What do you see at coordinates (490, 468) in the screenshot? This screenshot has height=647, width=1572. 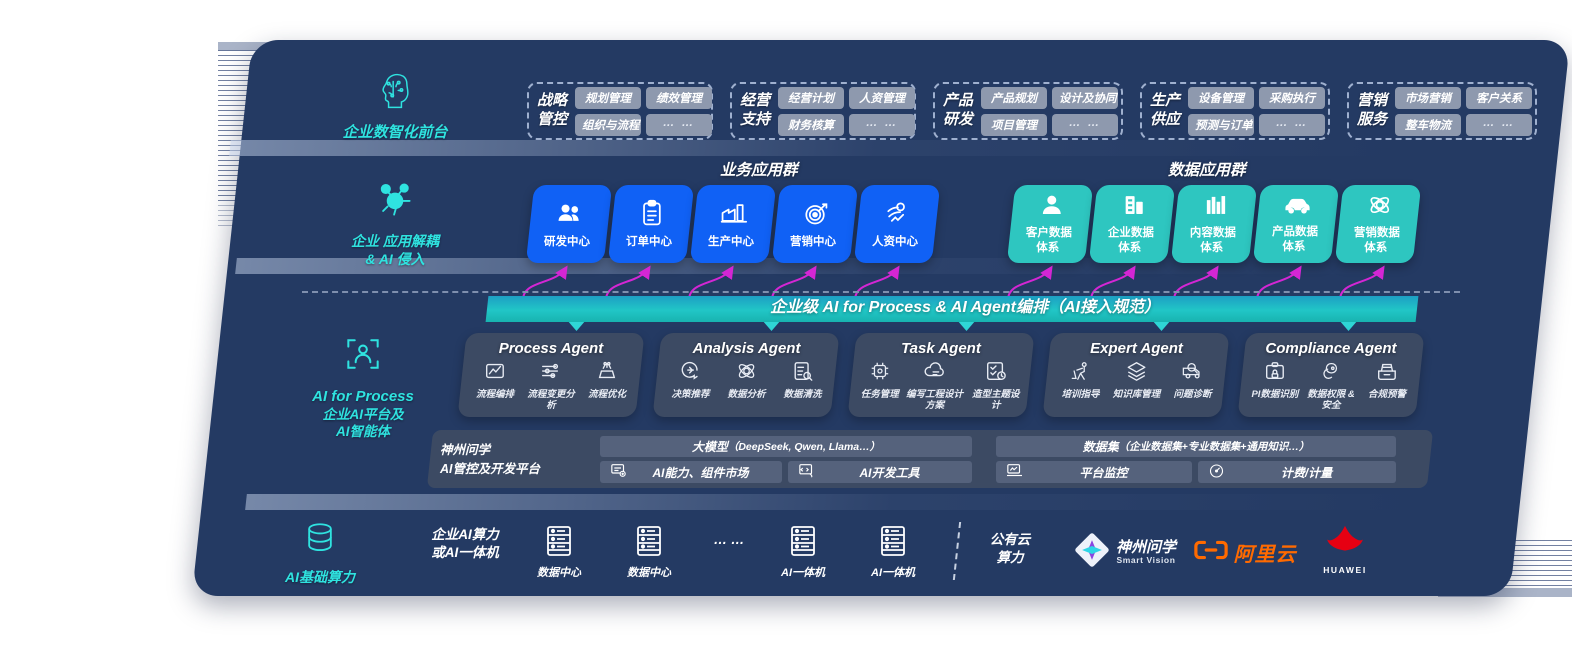 I see `platform-brand-line2: AI管控及开发平台` at bounding box center [490, 468].